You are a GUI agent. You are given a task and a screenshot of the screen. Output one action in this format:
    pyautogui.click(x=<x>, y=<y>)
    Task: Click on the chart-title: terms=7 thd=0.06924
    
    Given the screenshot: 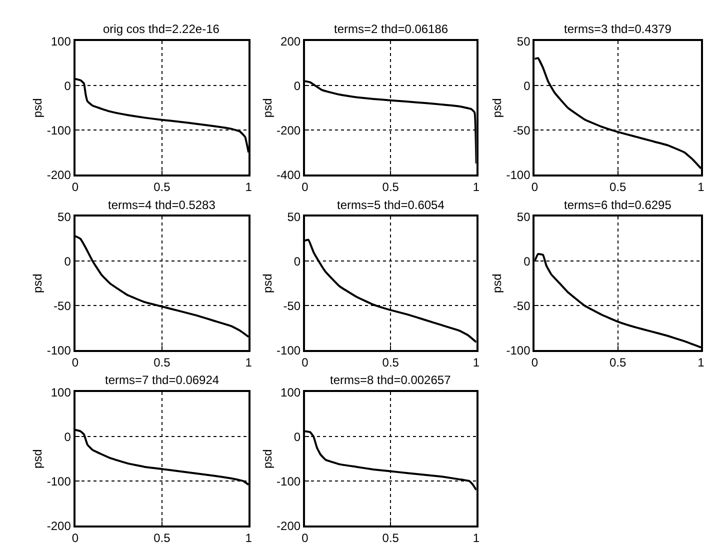 What is the action you would take?
    pyautogui.click(x=162, y=380)
    